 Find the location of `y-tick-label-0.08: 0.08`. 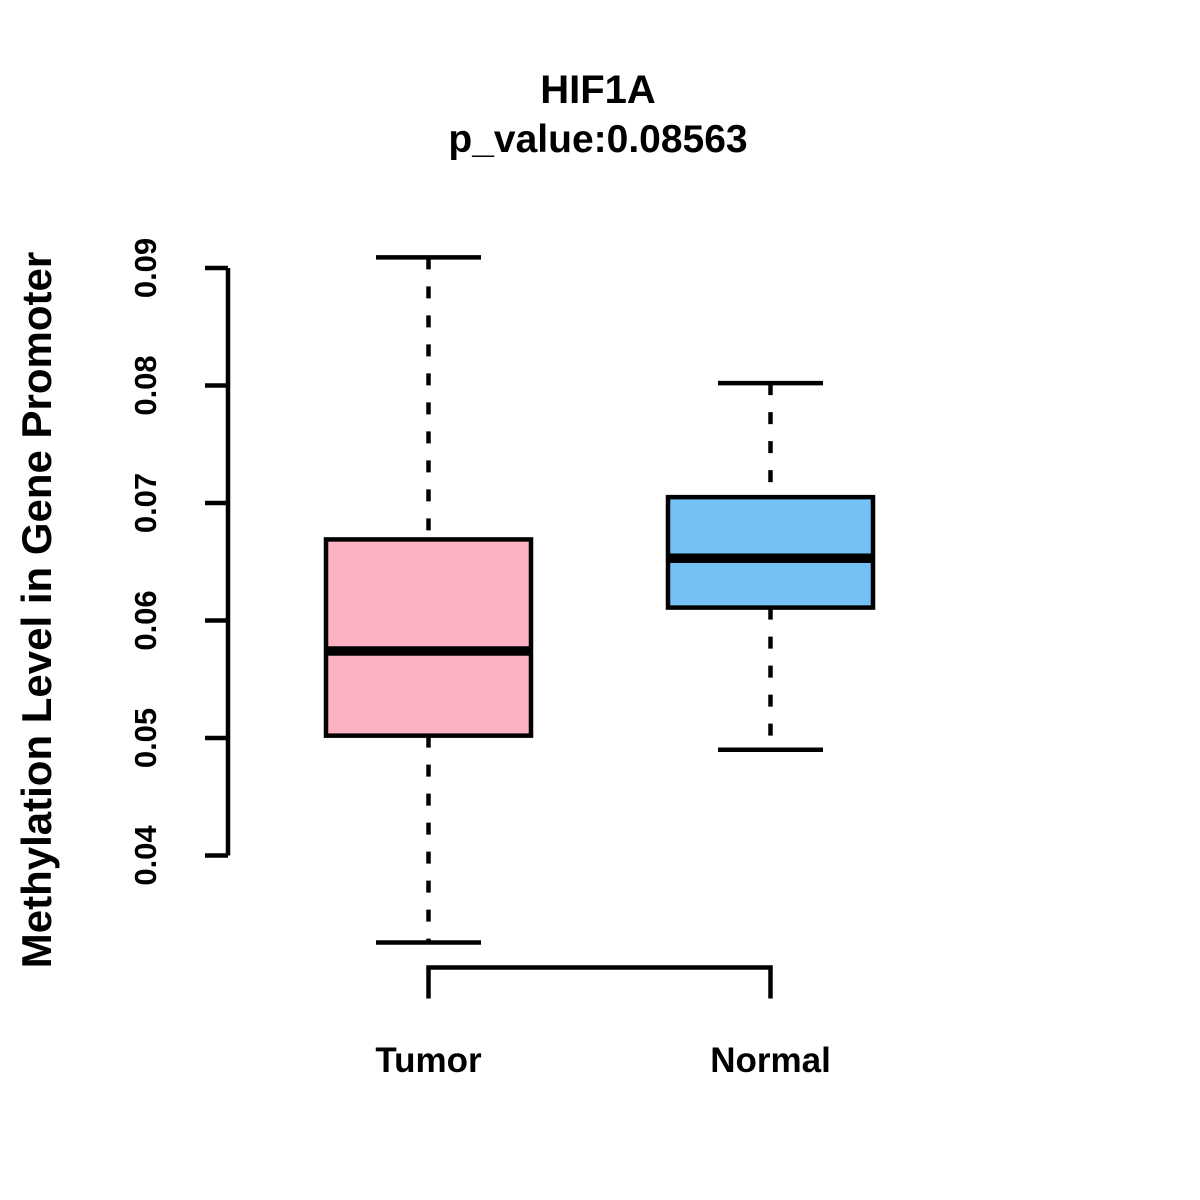

y-tick-label-0.08: 0.08 is located at coordinates (145, 385).